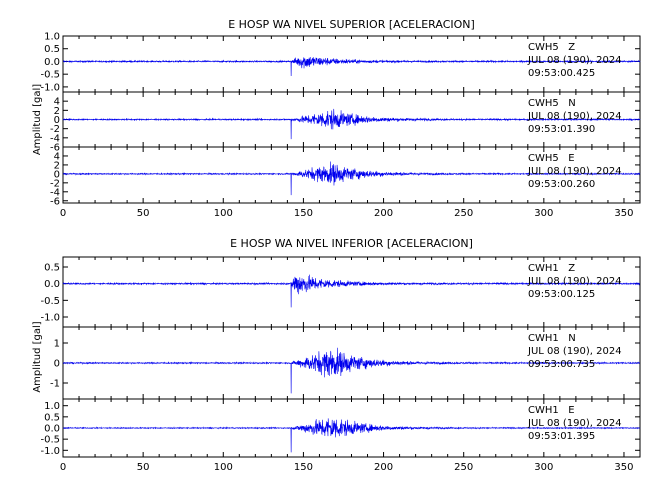 The height and width of the screenshot is (504, 650). What do you see at coordinates (551, 410) in the screenshot?
I see `station-label: CWH1 E` at bounding box center [551, 410].